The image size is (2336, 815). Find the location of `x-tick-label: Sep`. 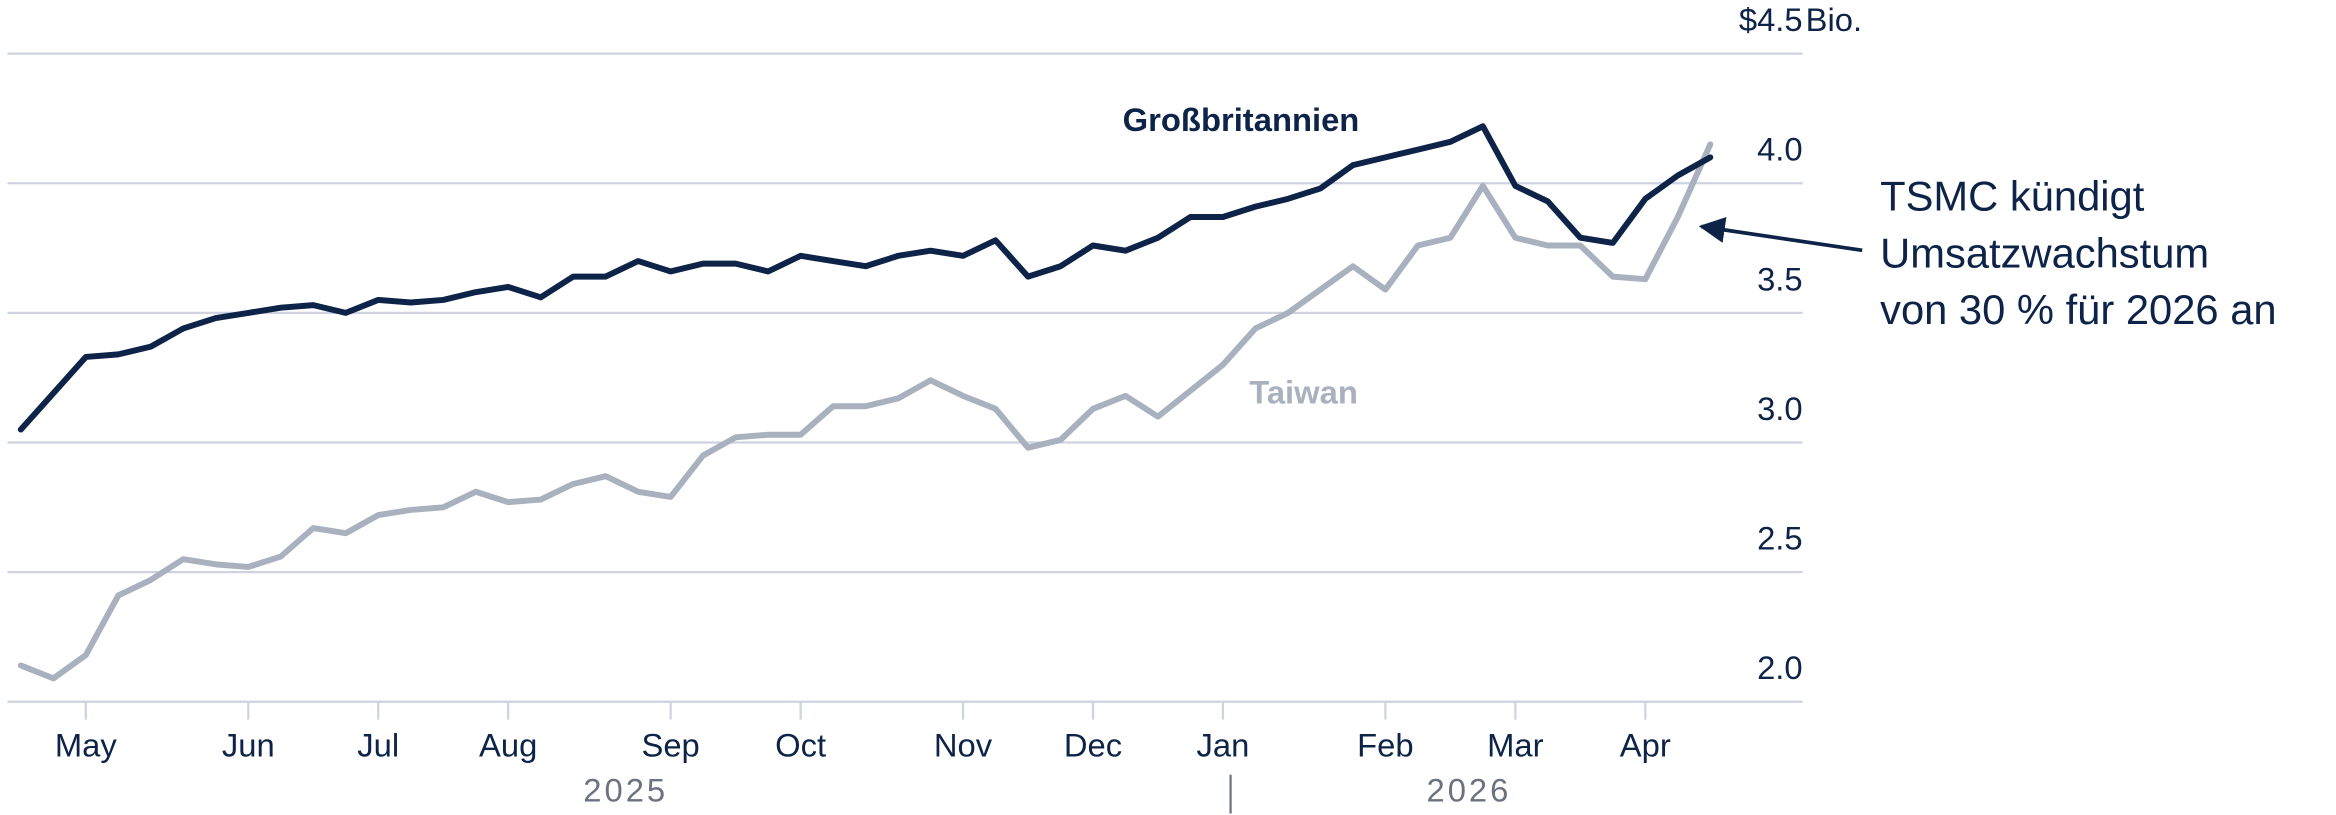

x-tick-label: Sep is located at coordinates (670, 745).